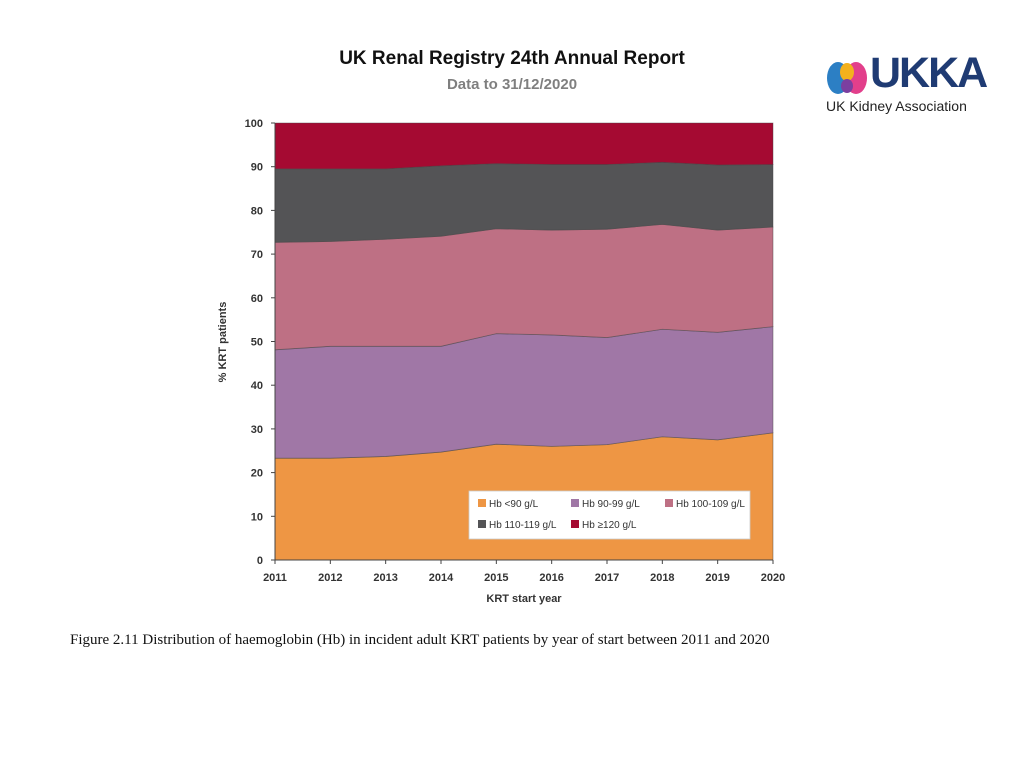  What do you see at coordinates (257, 299) in the screenshot?
I see `y-tick-label: 60` at bounding box center [257, 299].